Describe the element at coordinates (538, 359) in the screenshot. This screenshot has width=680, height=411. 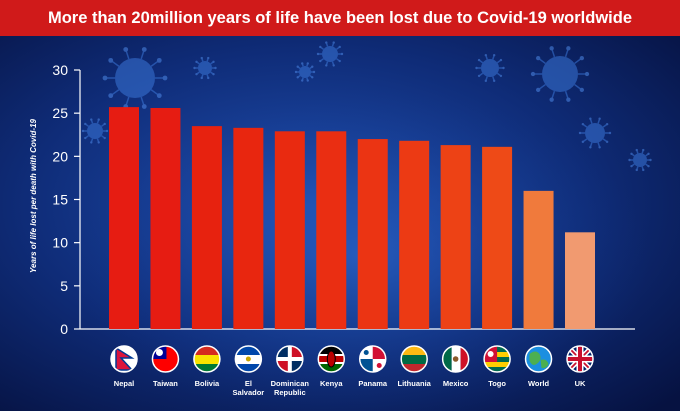
I see `world-globe-icon` at that location.